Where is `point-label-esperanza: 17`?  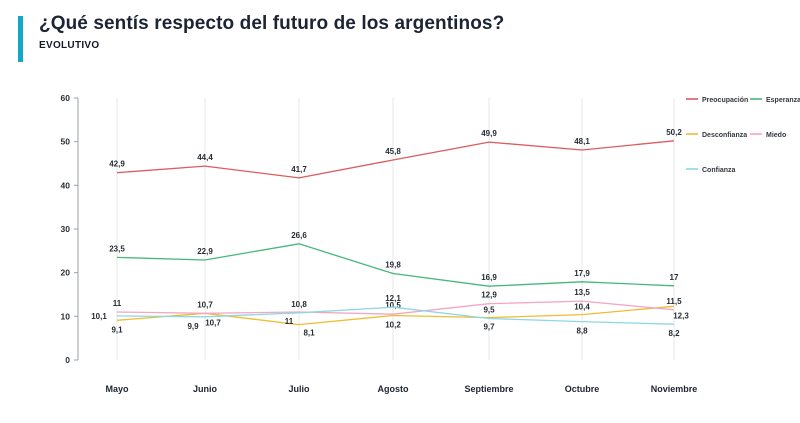
point-label-esperanza: 17 is located at coordinates (674, 277).